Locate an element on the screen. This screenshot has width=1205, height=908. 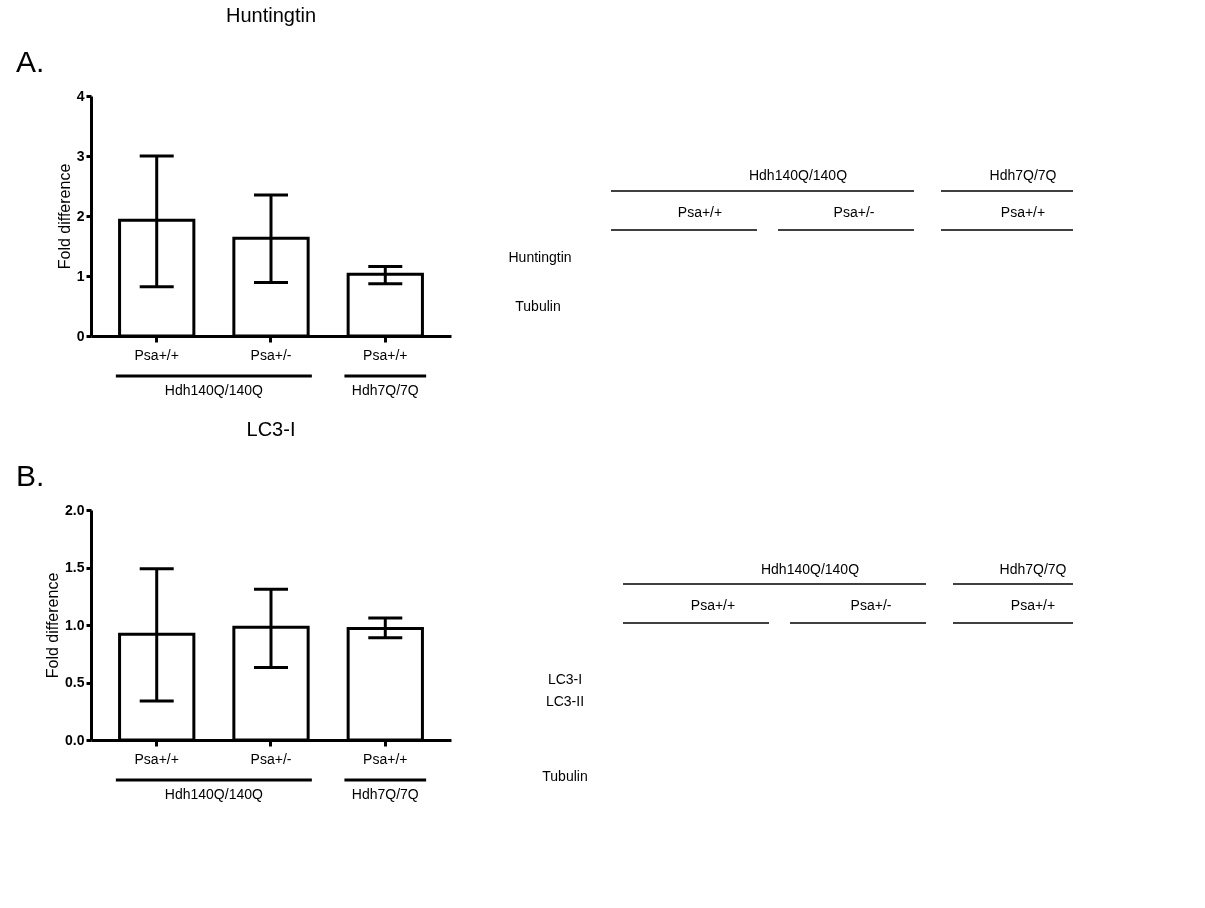
y-tick-label: 1 is located at coordinates (80, 275).